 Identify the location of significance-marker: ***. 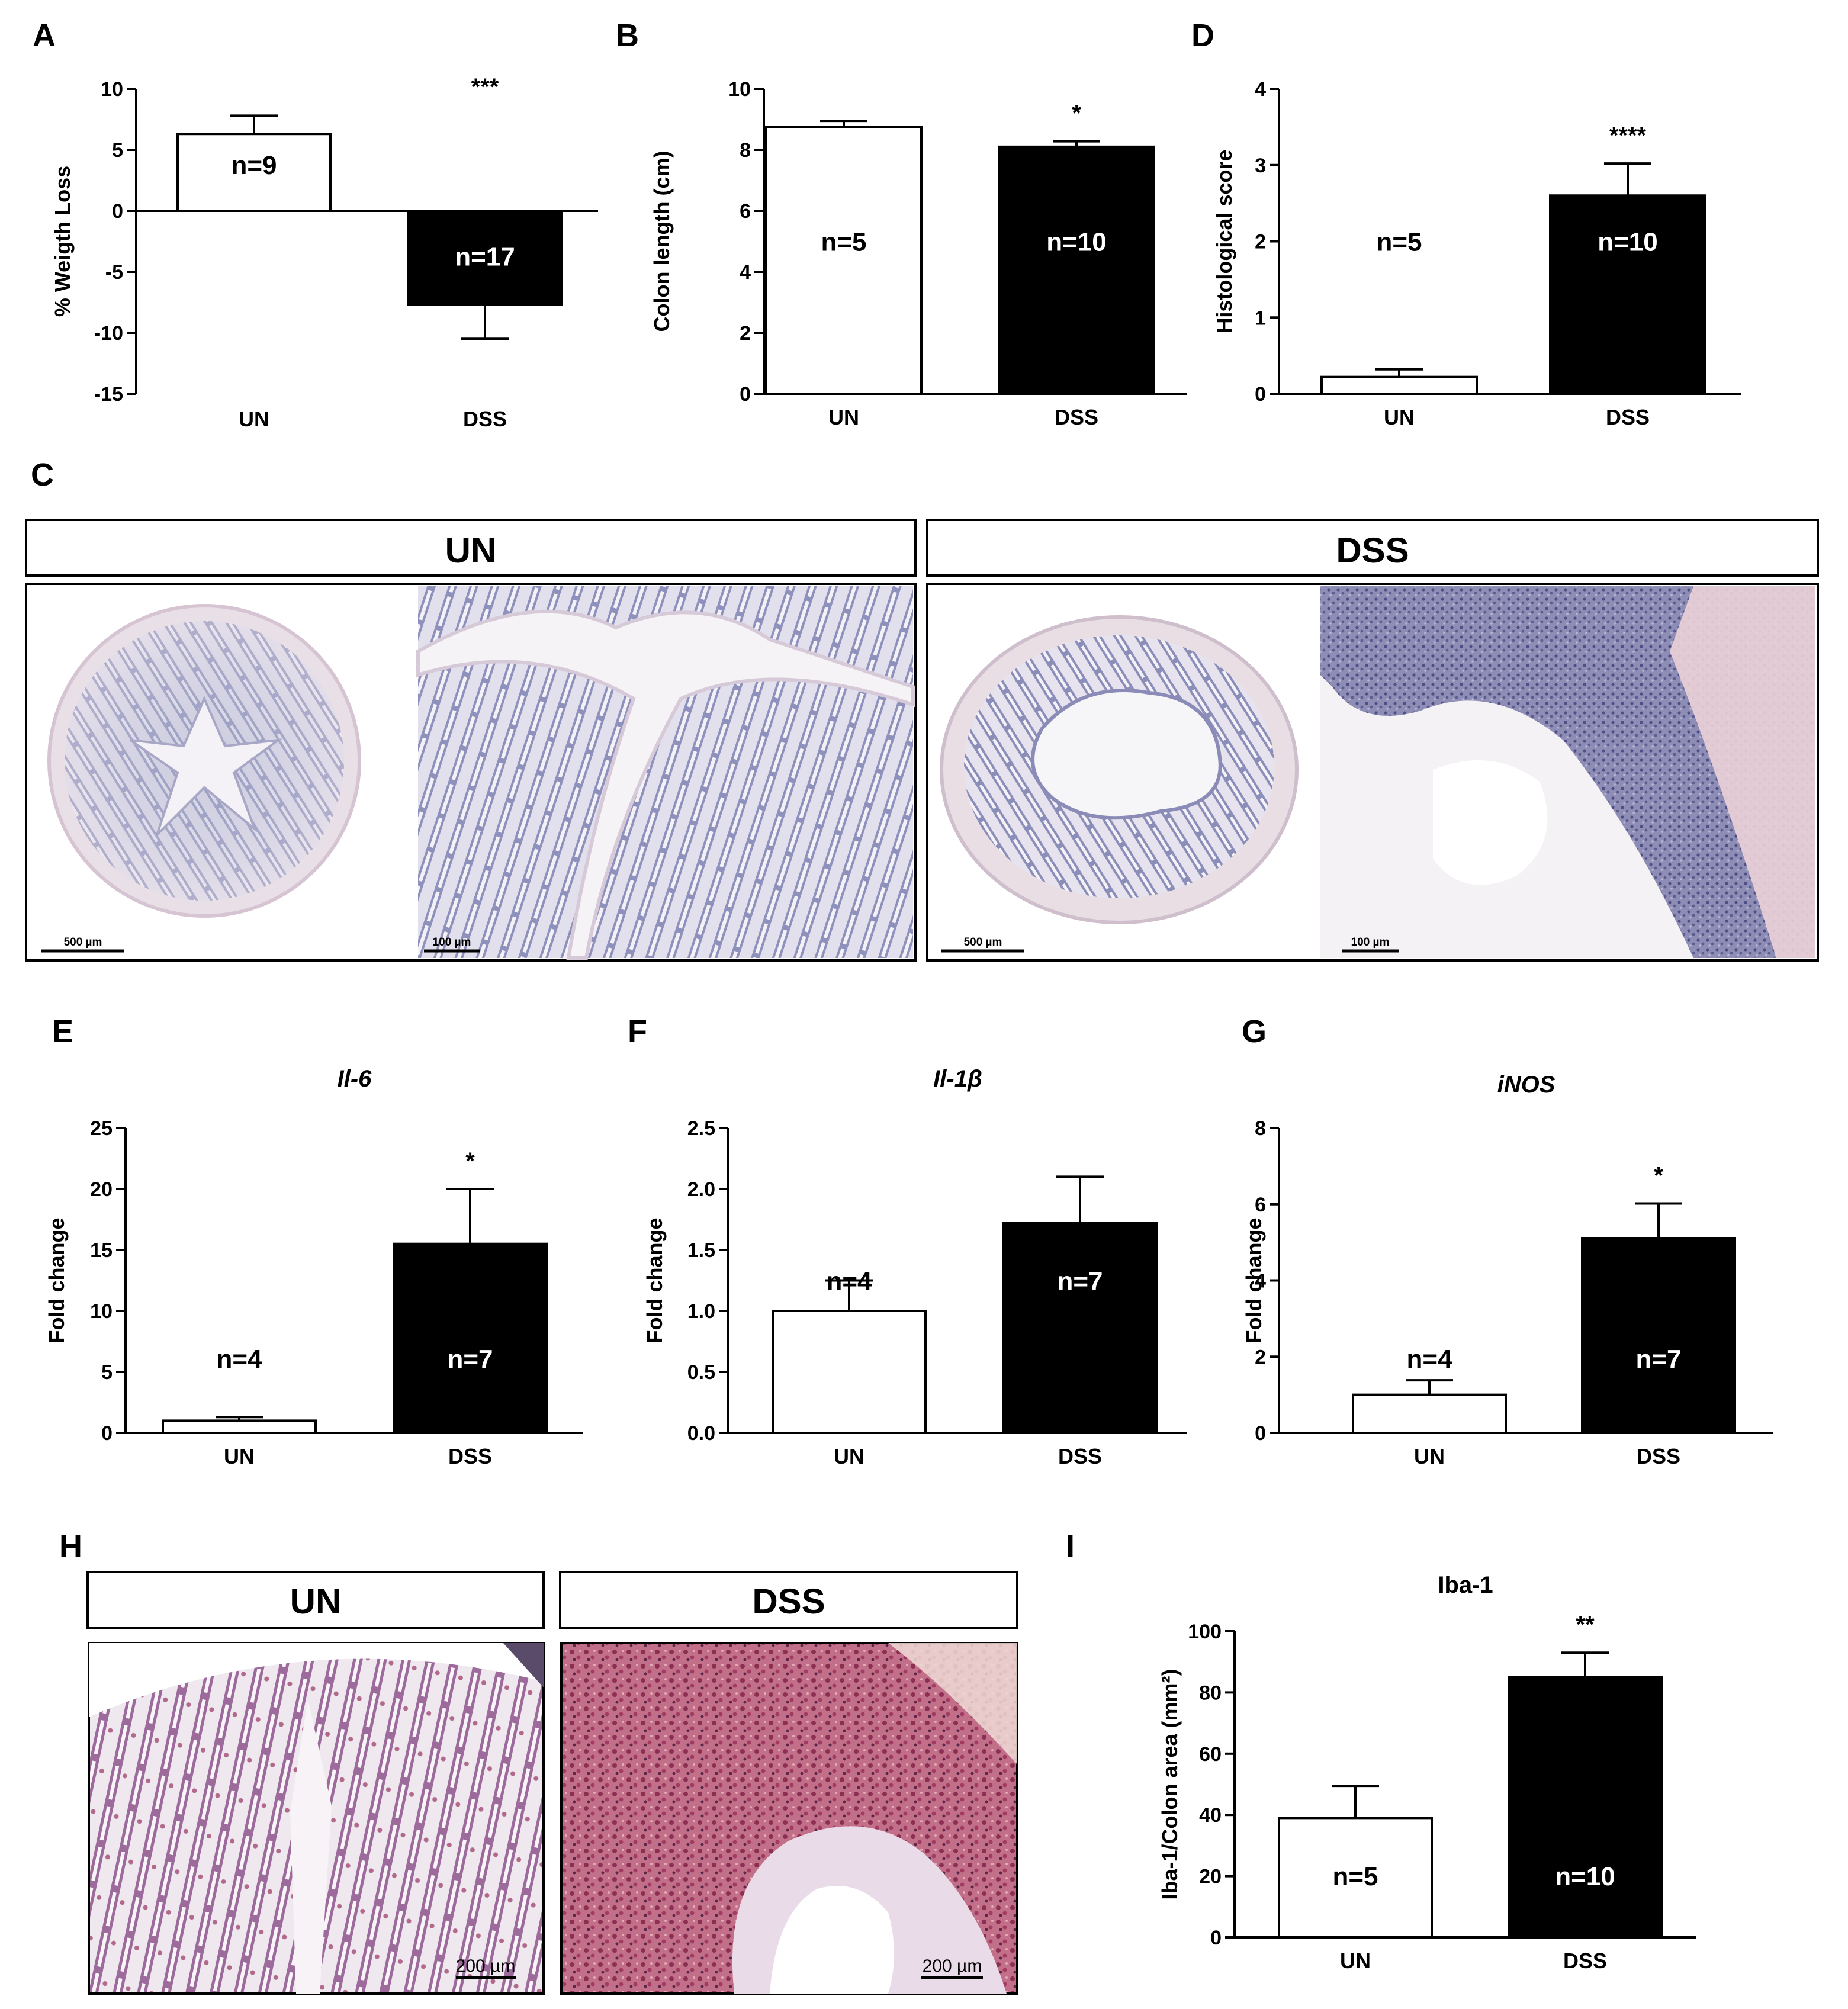
(485, 87).